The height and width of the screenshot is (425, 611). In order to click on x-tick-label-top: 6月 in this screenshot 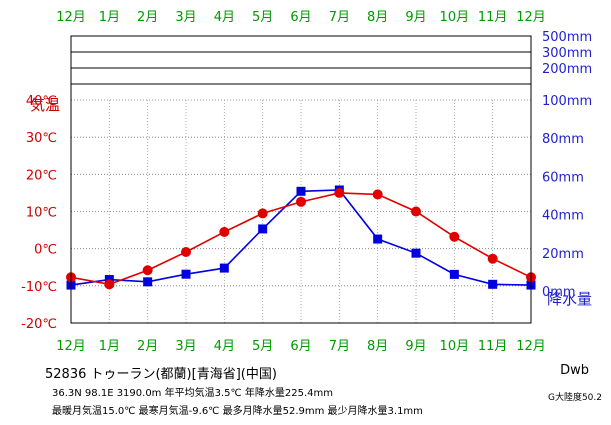, I will do `click(300, 17)`.